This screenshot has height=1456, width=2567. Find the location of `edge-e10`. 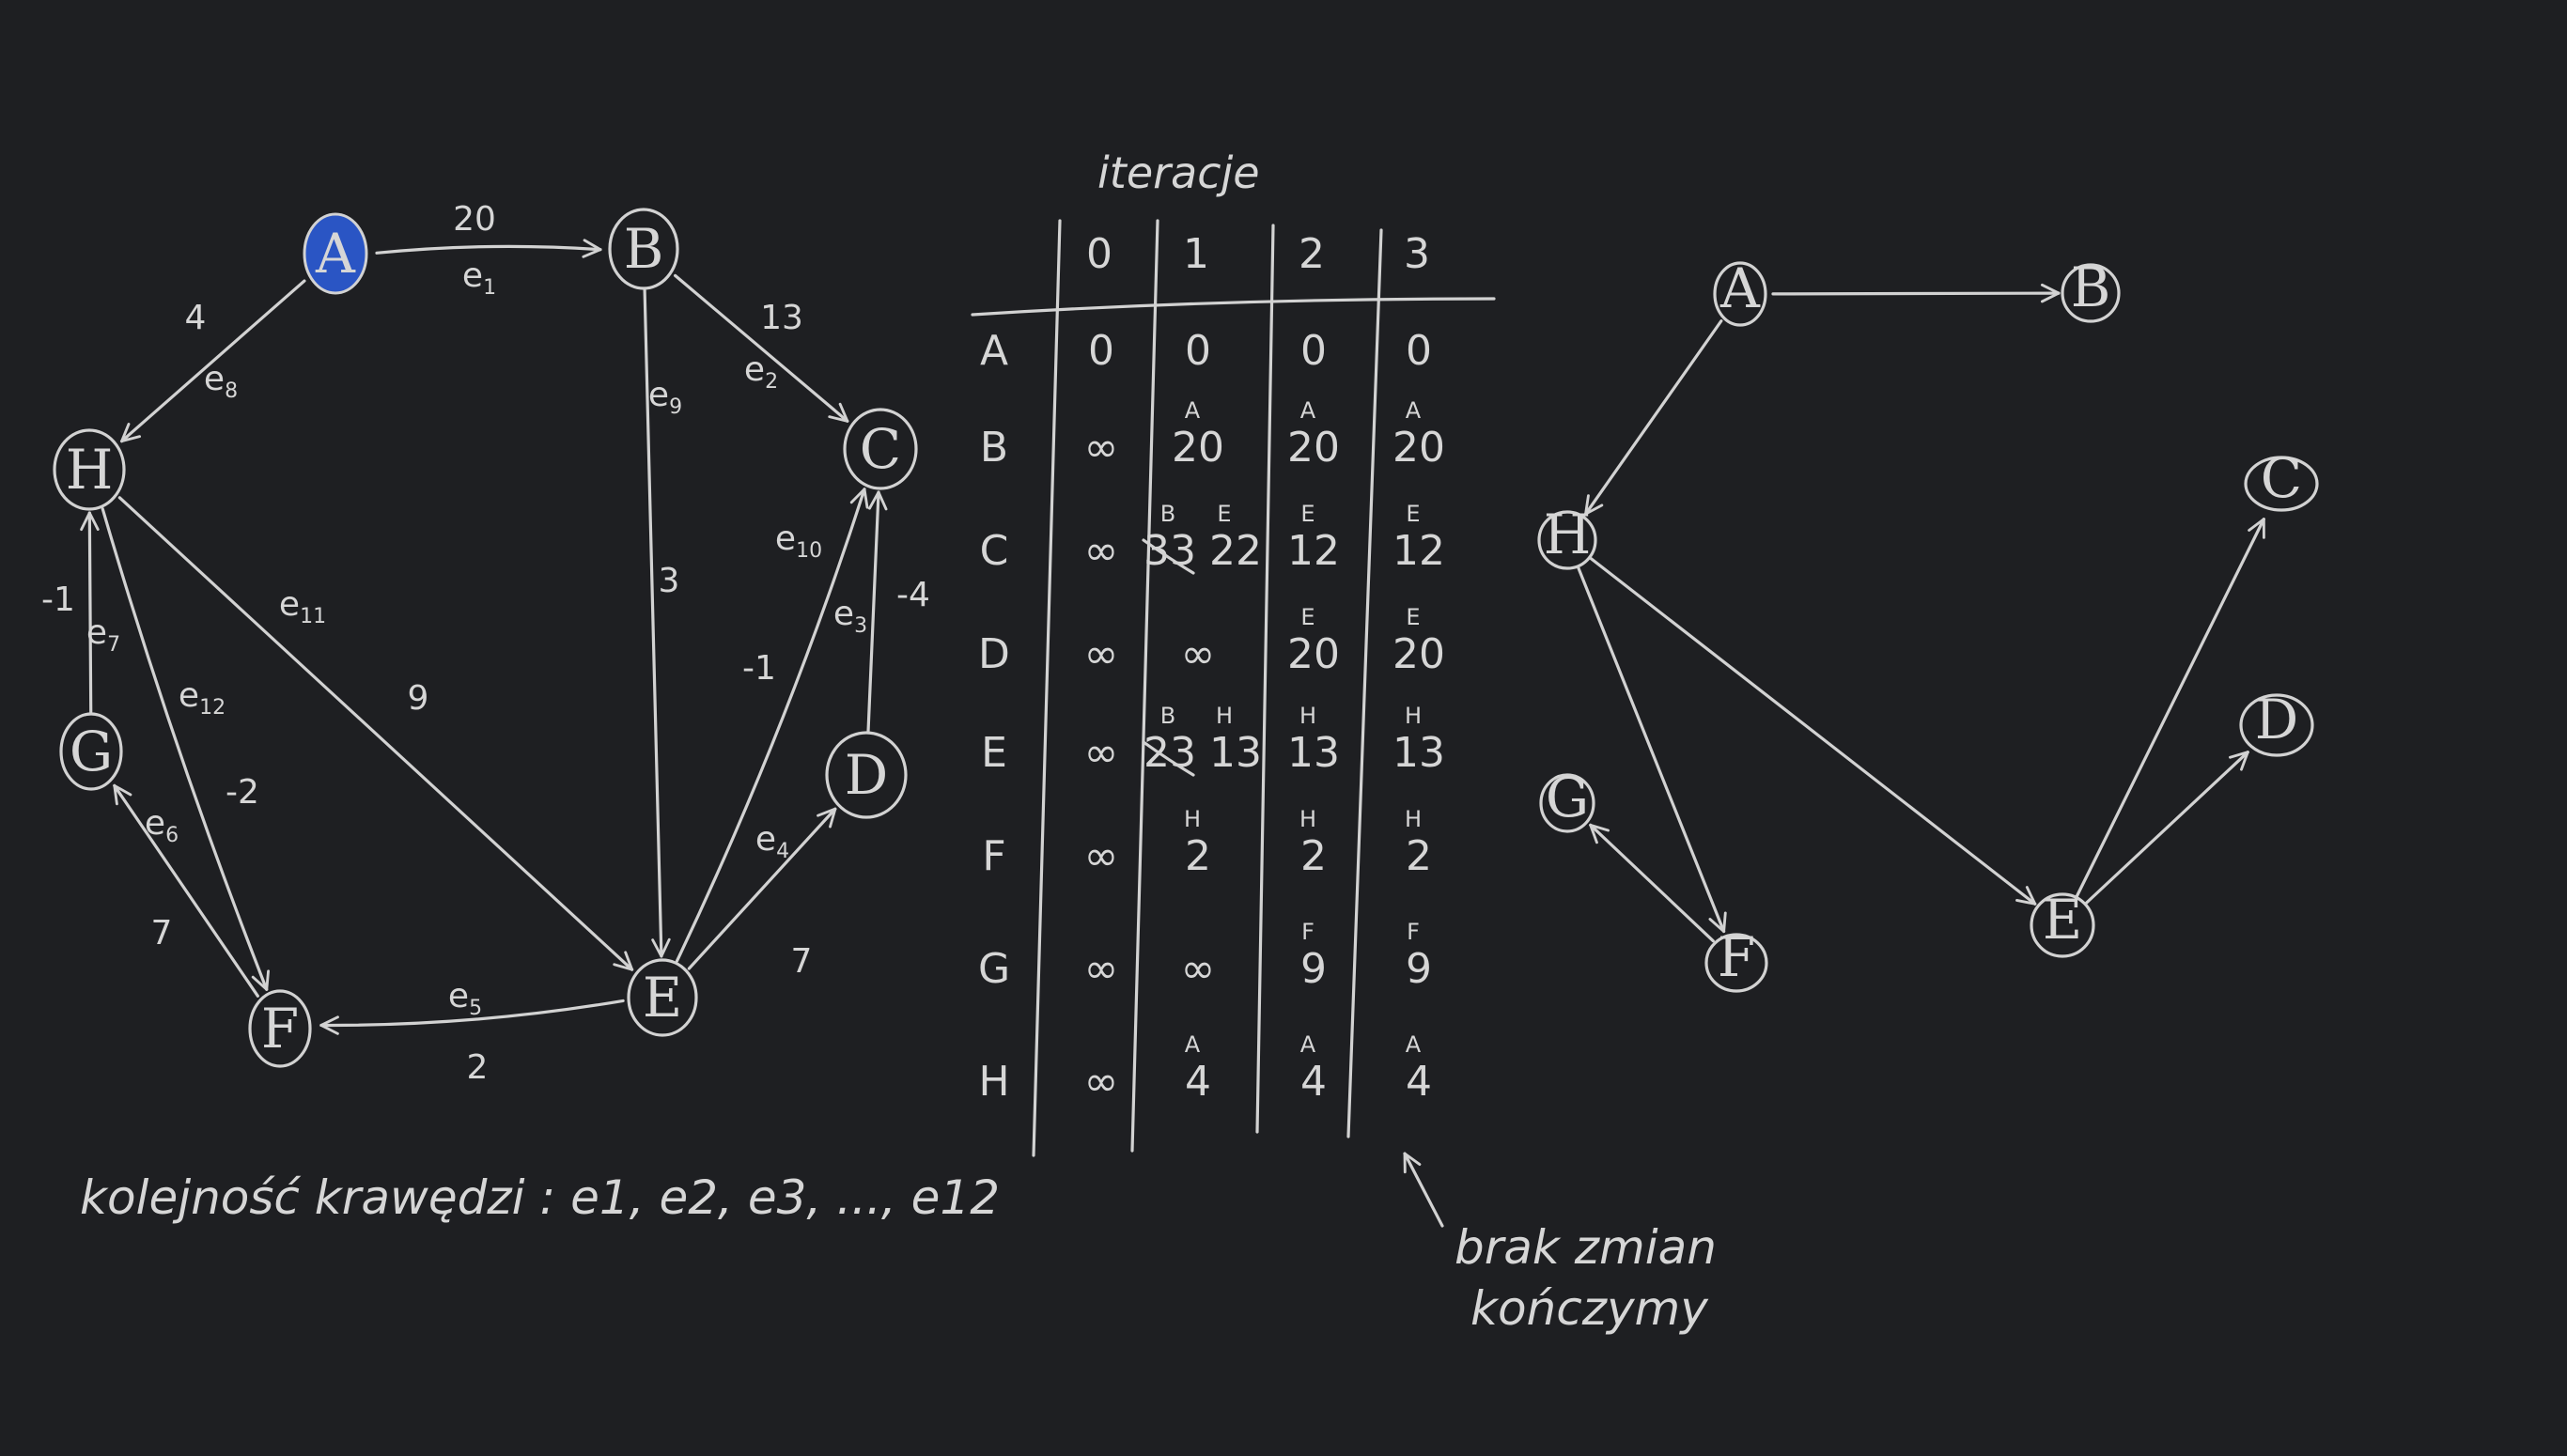

edge-e10 is located at coordinates (772, 725).